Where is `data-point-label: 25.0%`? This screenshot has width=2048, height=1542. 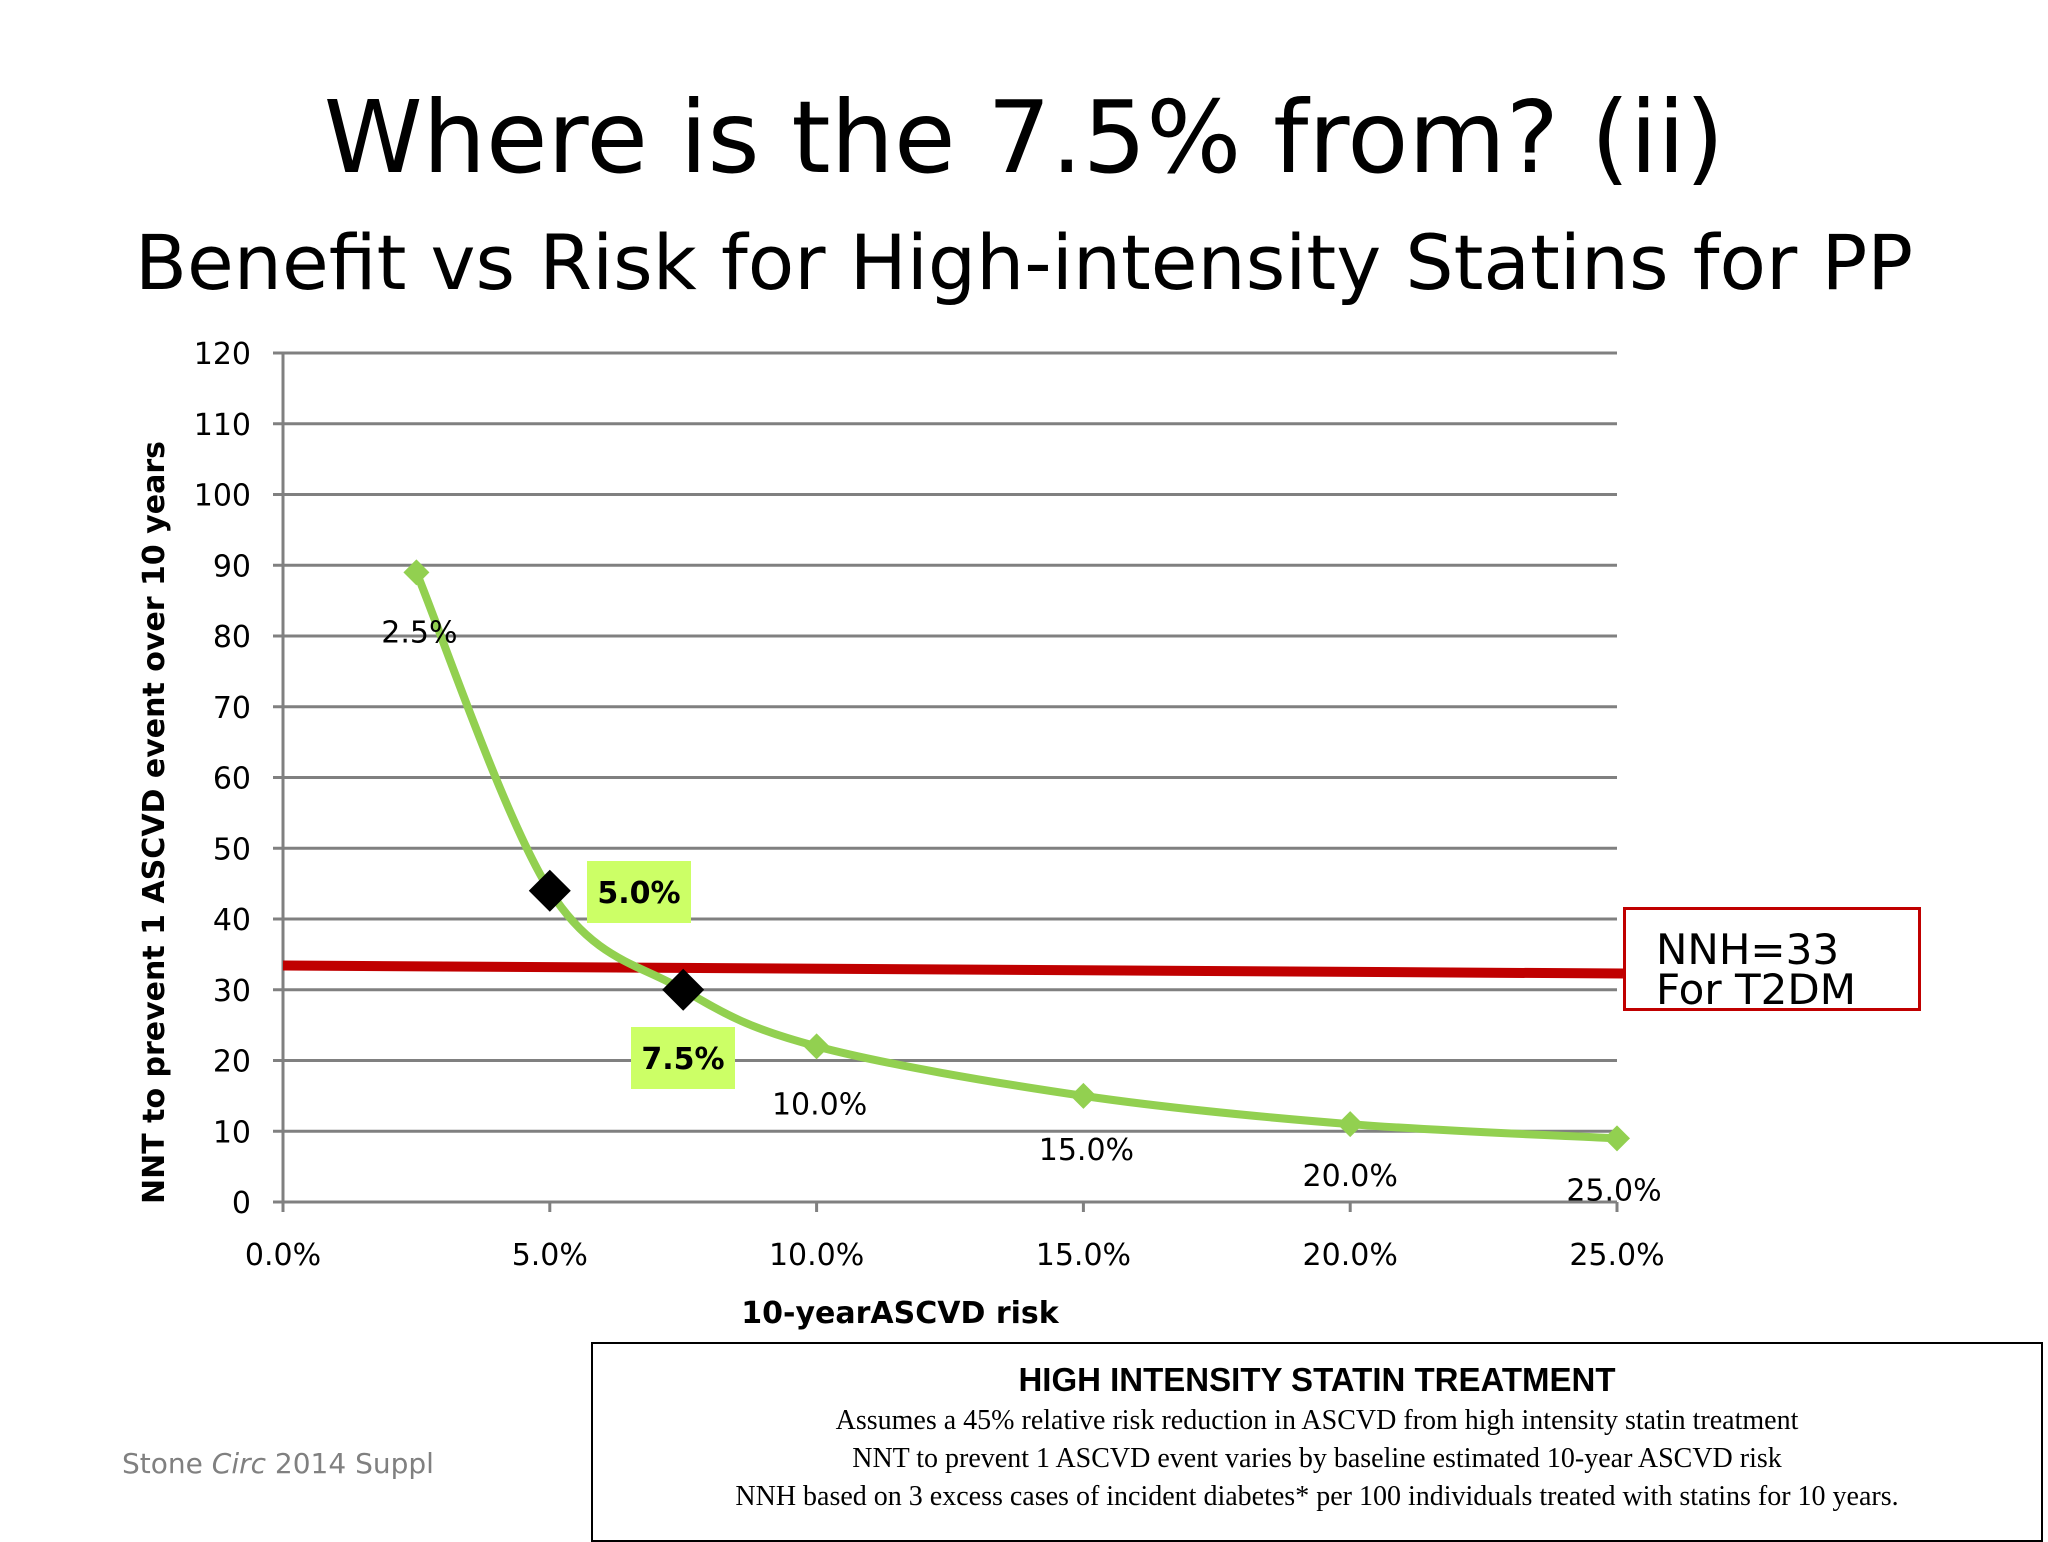
data-point-label: 25.0% is located at coordinates (1613, 1190).